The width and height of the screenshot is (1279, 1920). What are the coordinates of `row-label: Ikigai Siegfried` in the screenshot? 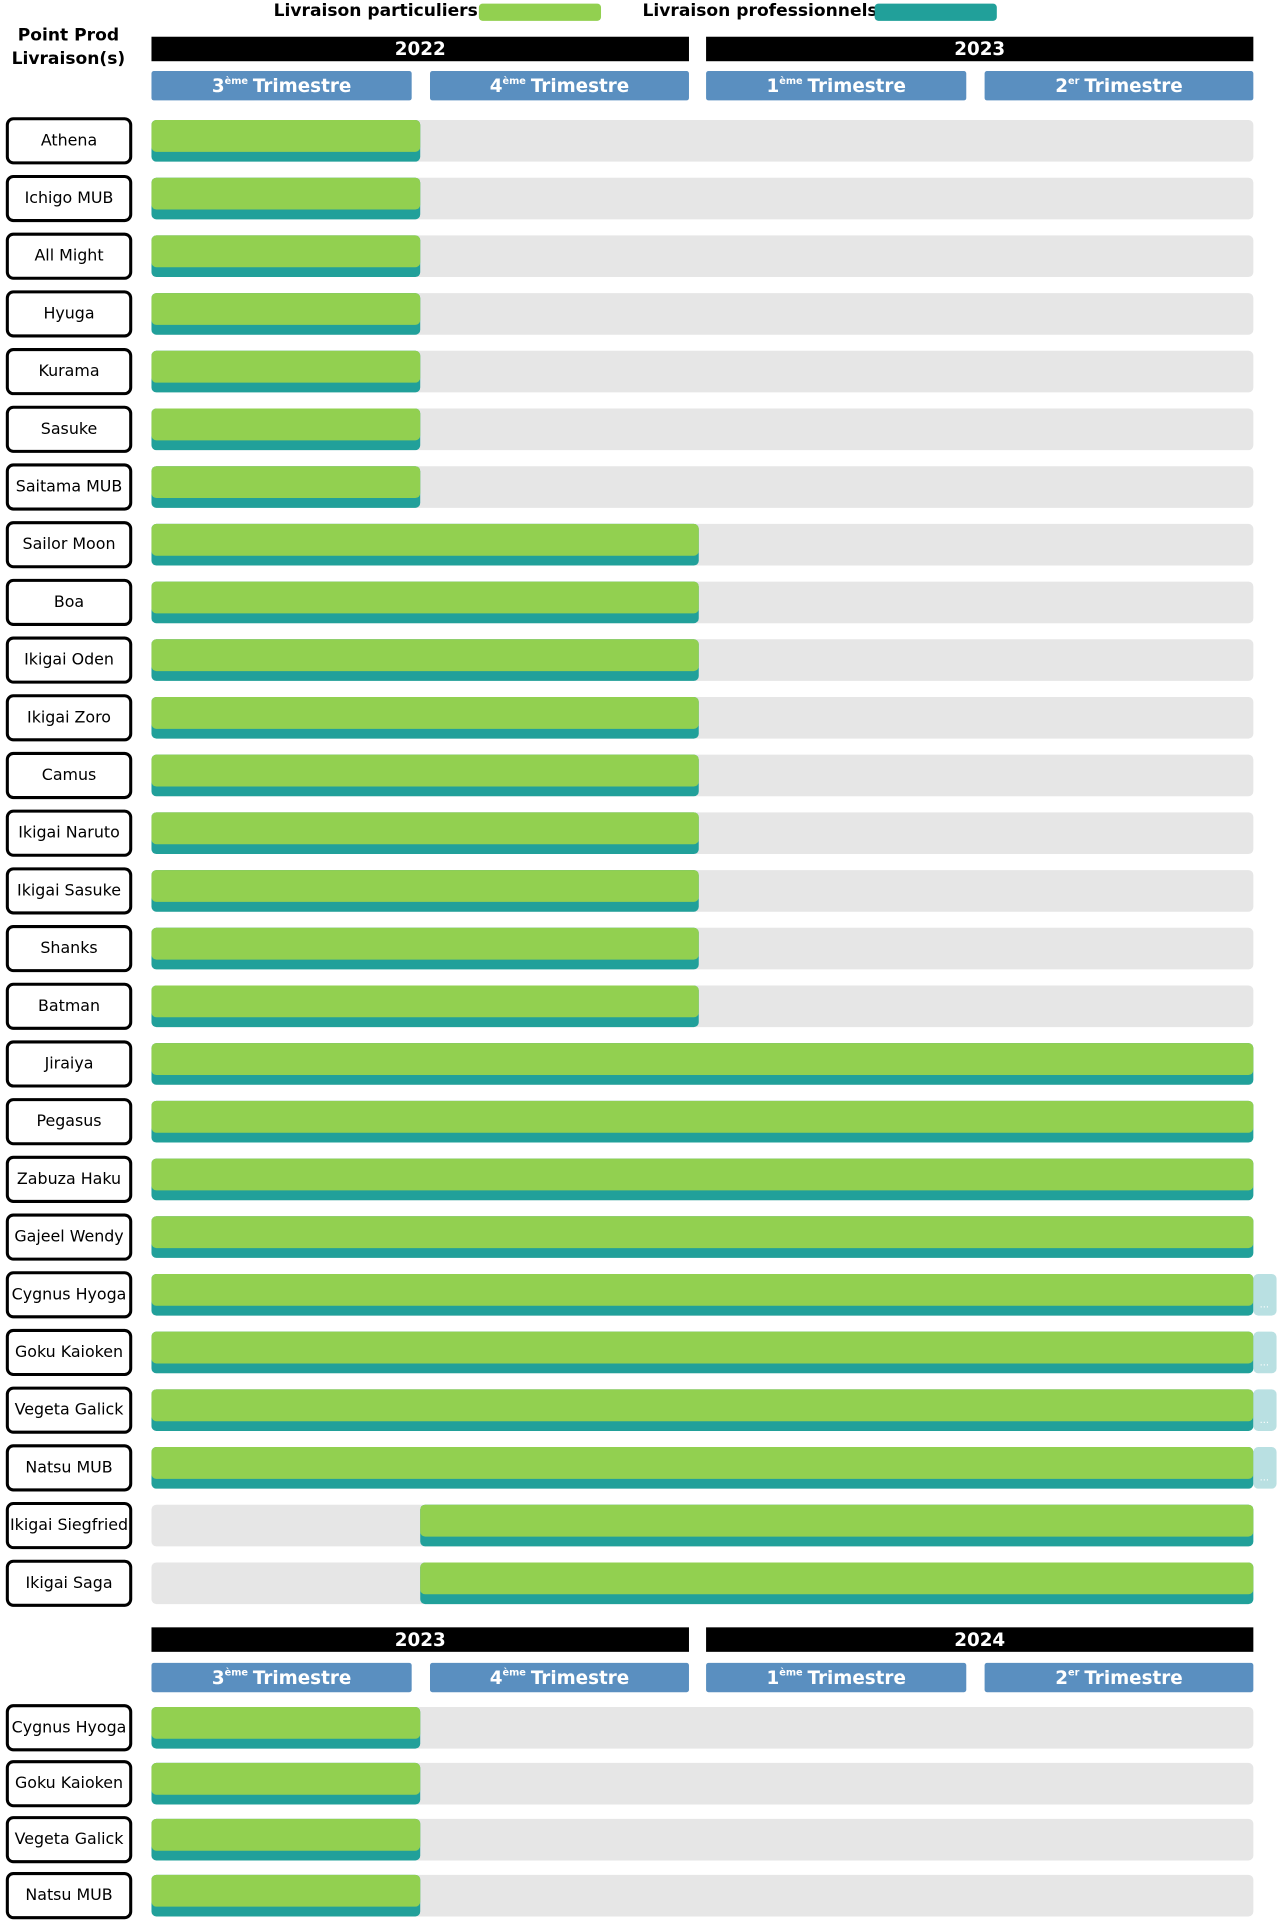 It's located at (69, 1524).